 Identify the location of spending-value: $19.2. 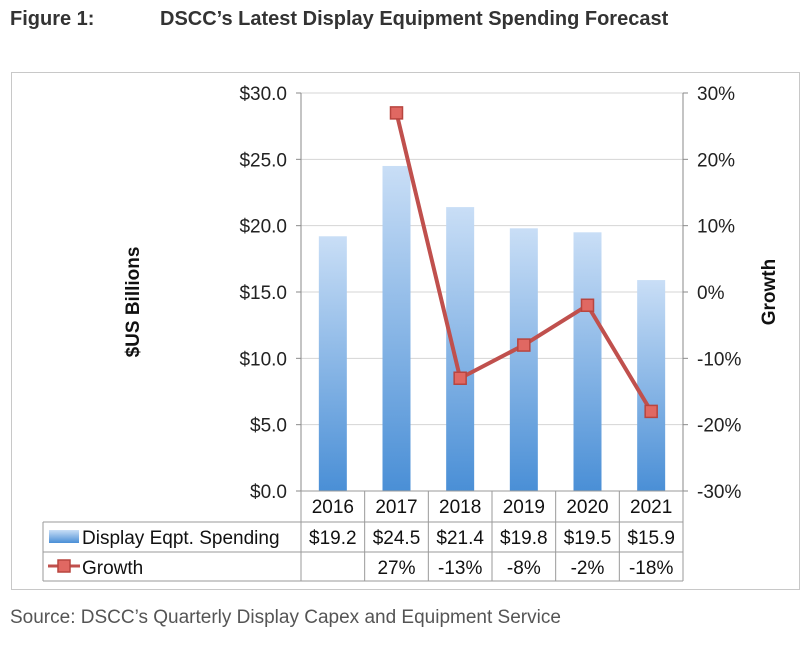
(333, 538).